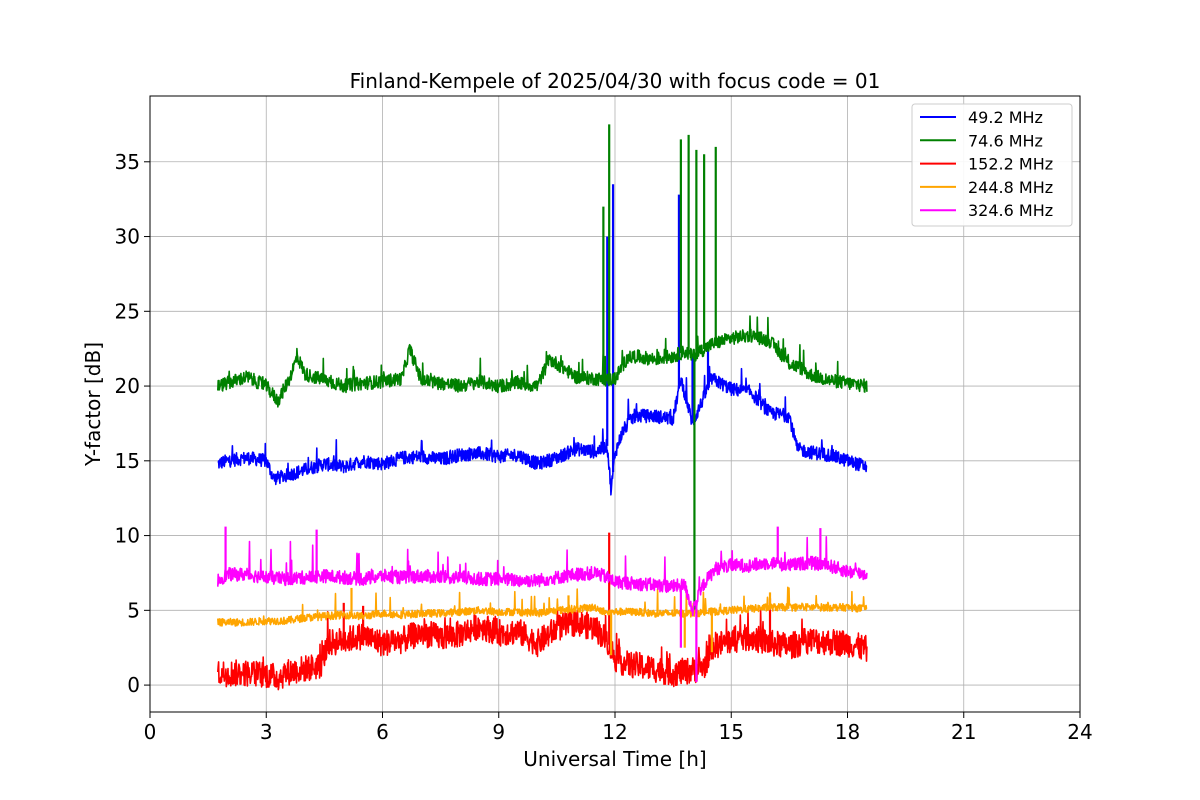 The image size is (1200, 800). I want to click on x-tick-label: 3, so click(266, 732).